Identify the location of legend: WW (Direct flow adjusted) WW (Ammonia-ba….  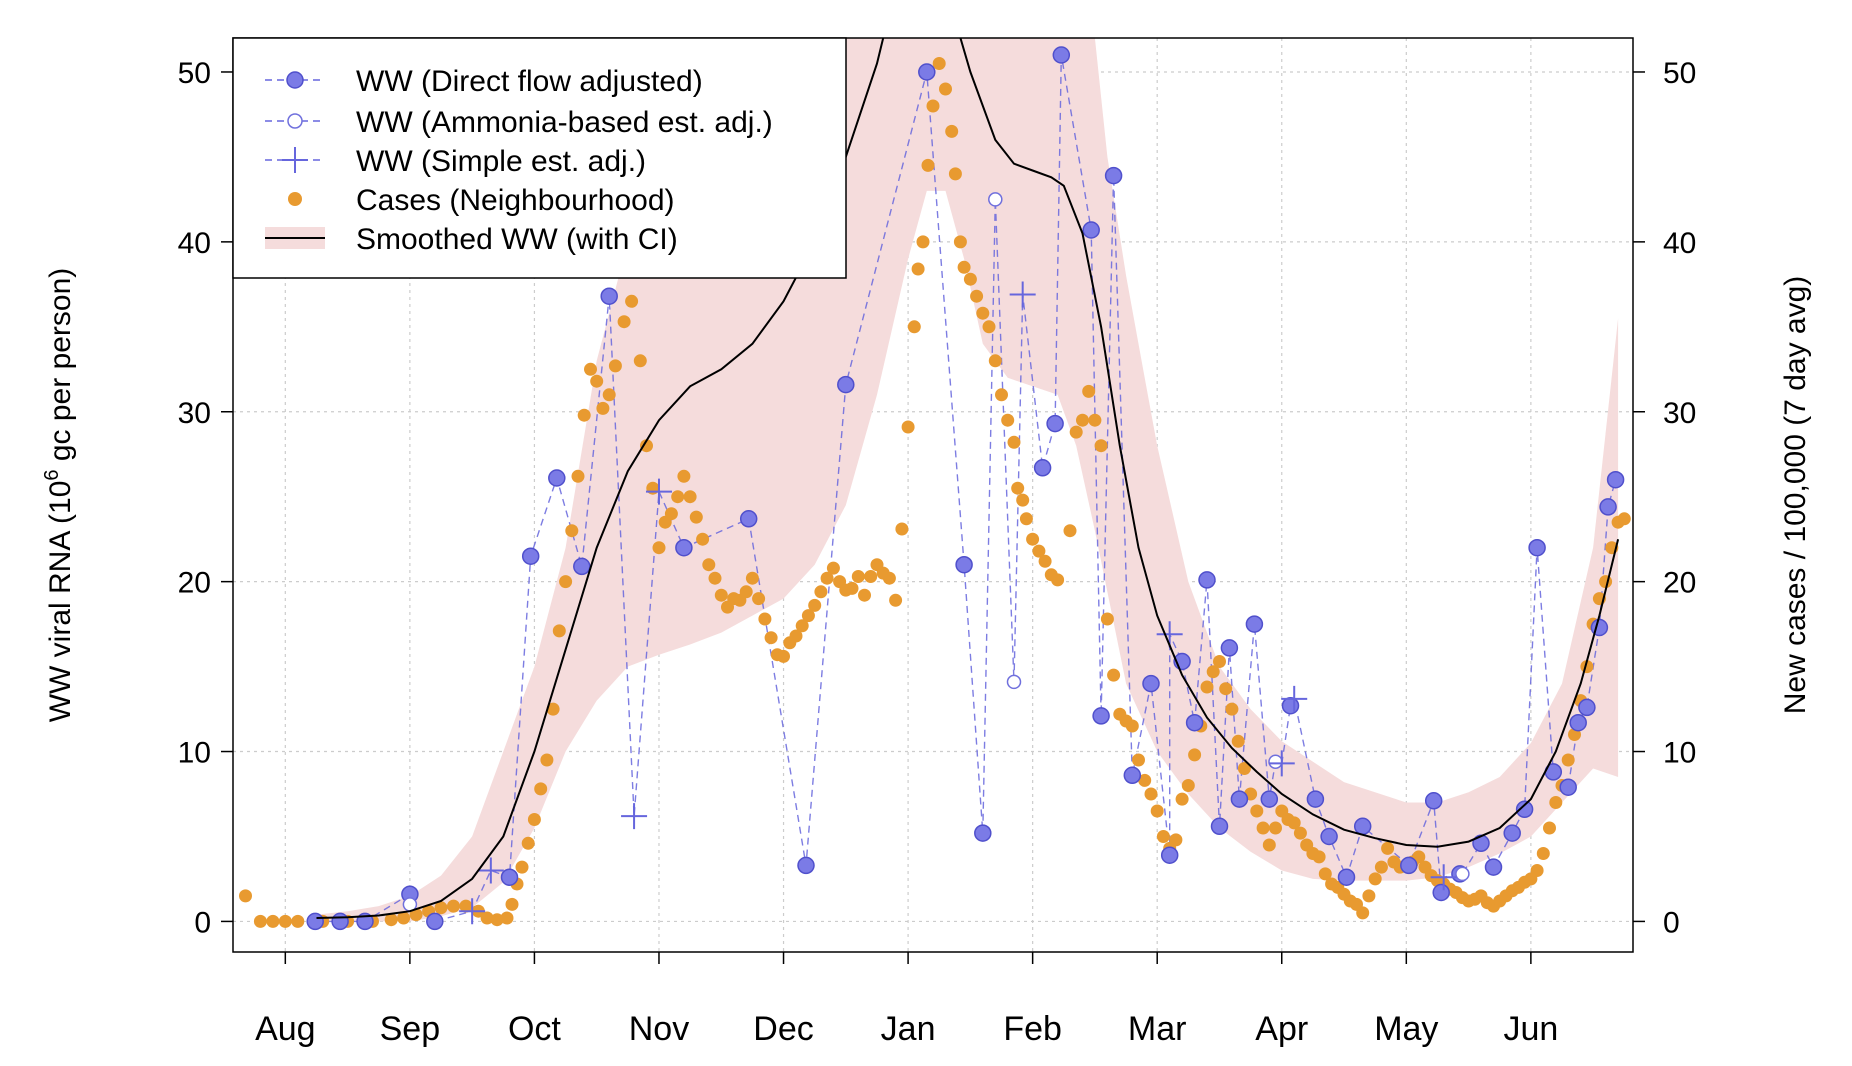
(539, 158).